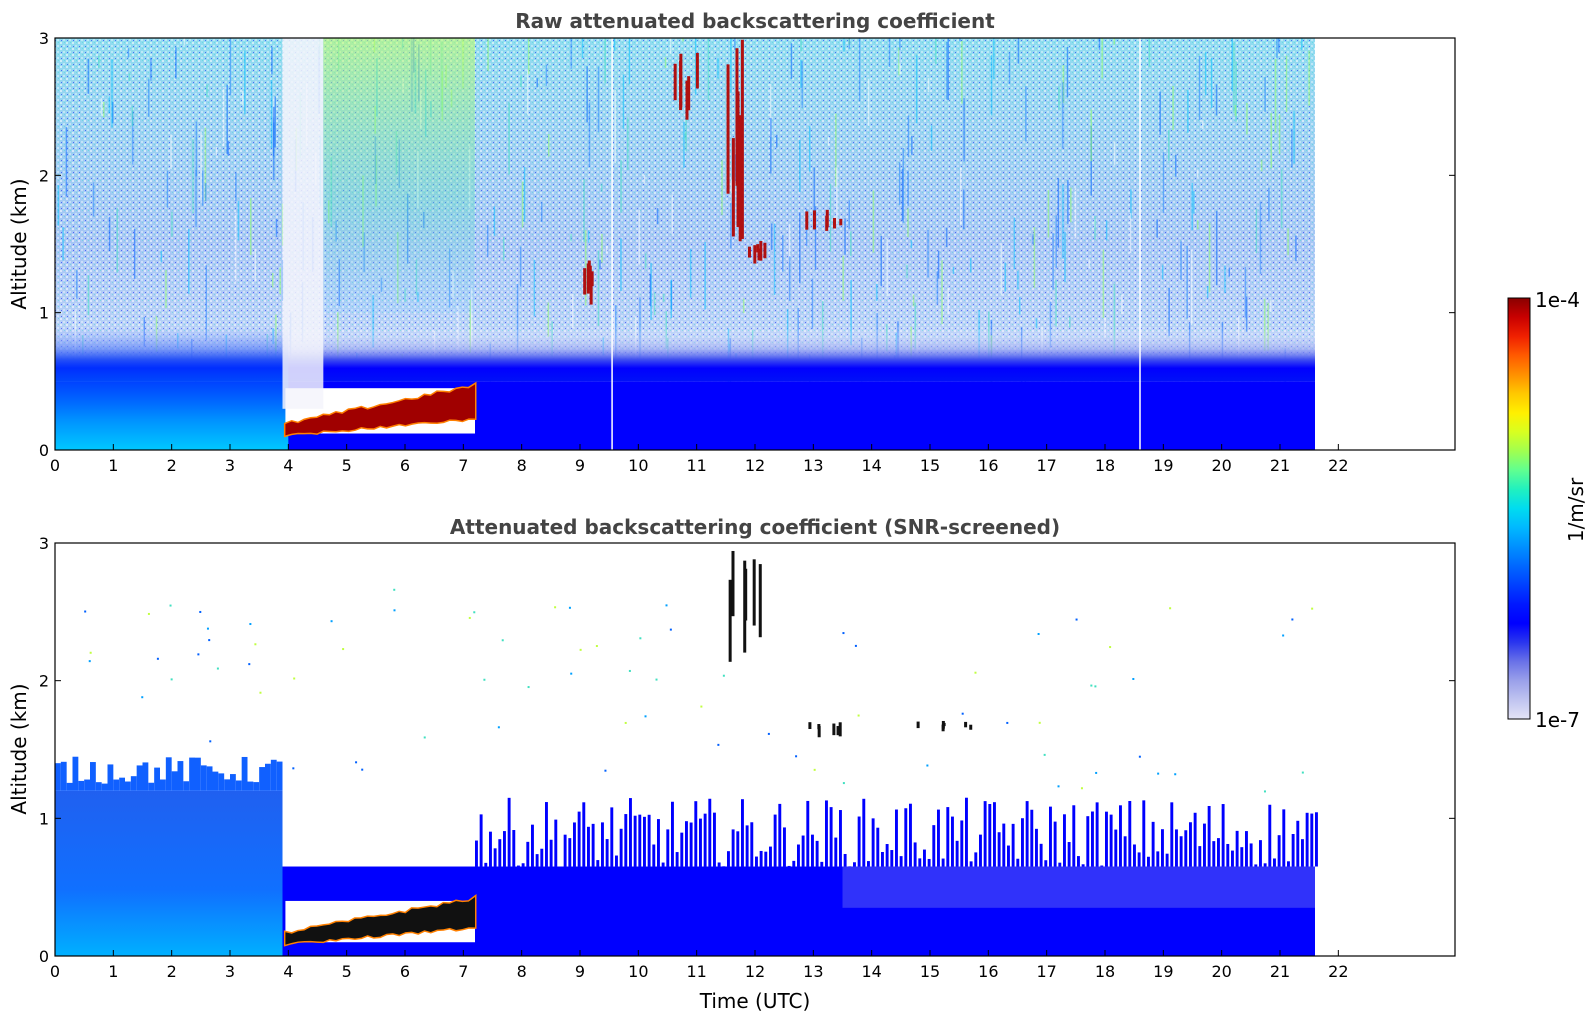 The height and width of the screenshot is (1020, 1595). I want to click on x-tick-label: 22, so click(1338, 465).